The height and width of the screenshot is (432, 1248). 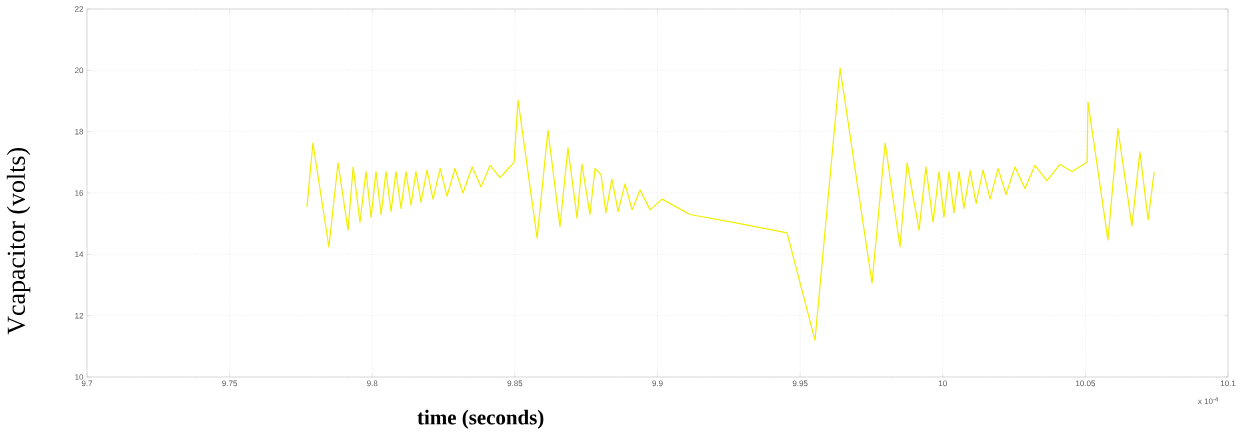 What do you see at coordinates (480, 419) in the screenshot?
I see `x-axis-title: time (seconds)` at bounding box center [480, 419].